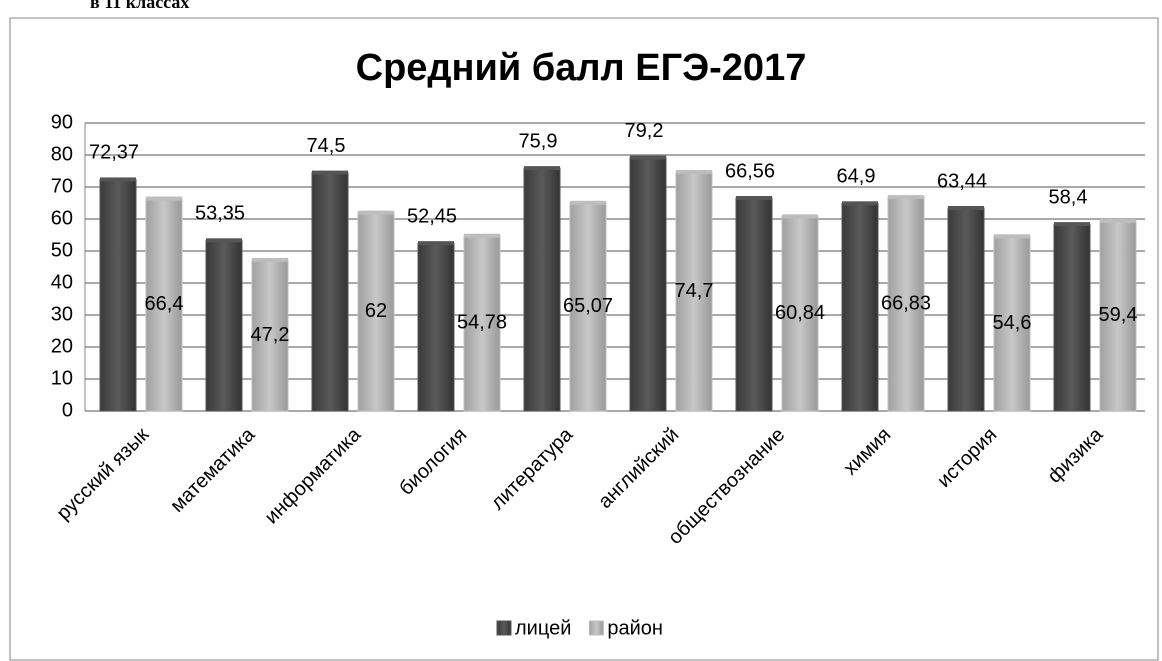 This screenshot has width=1162, height=661. Describe the element at coordinates (962, 181) in the screenshot. I see `data-label: 63,44` at that location.